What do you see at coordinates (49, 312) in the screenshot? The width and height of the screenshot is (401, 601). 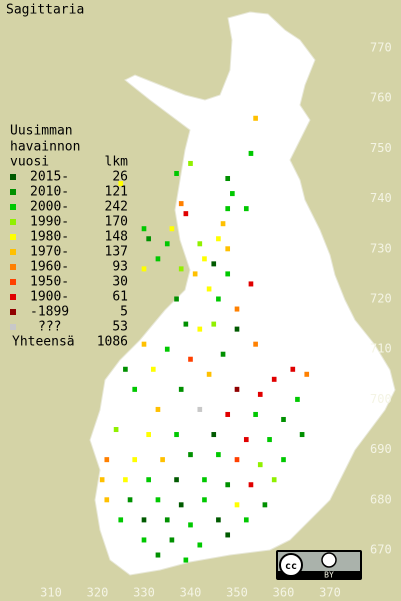 I see `legend-label: -1899` at bounding box center [49, 312].